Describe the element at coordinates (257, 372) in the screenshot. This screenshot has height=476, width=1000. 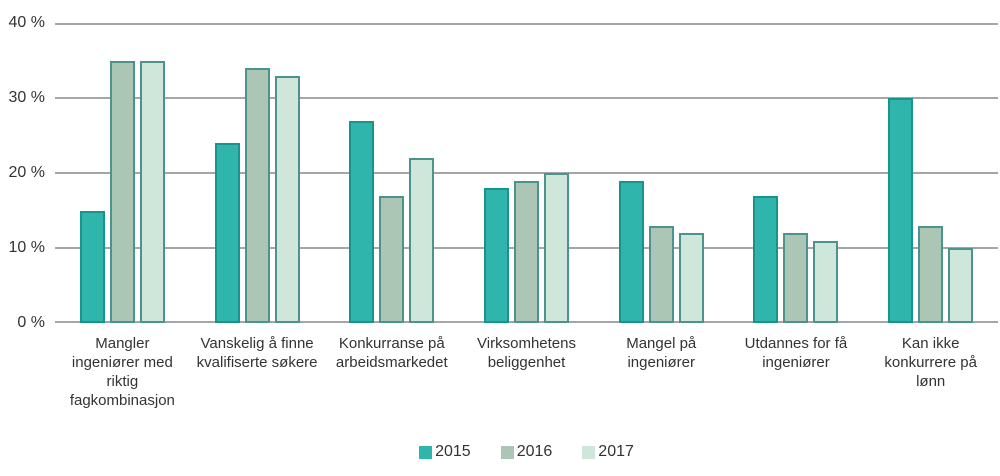
I see `x-label-slot: Vanskelig å finne kvalifiserte søkere` at that location.